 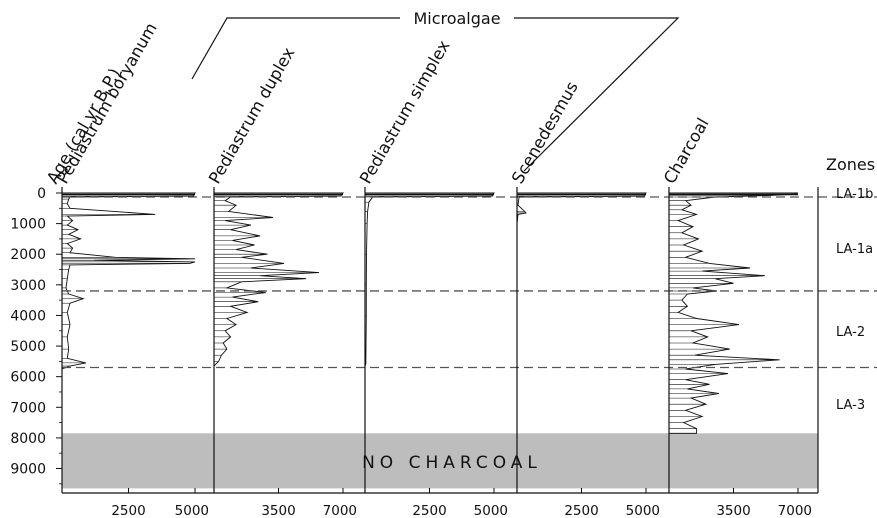 What do you see at coordinates (850, 405) in the screenshot?
I see `zone-label-4: LA-3` at bounding box center [850, 405].